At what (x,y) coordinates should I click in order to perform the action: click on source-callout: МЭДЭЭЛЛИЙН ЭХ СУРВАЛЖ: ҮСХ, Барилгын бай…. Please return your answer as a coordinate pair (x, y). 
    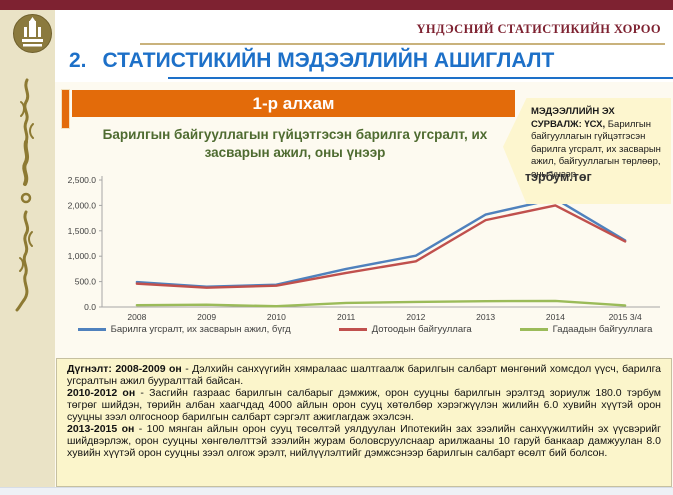
    Looking at the image, I should click on (587, 151).